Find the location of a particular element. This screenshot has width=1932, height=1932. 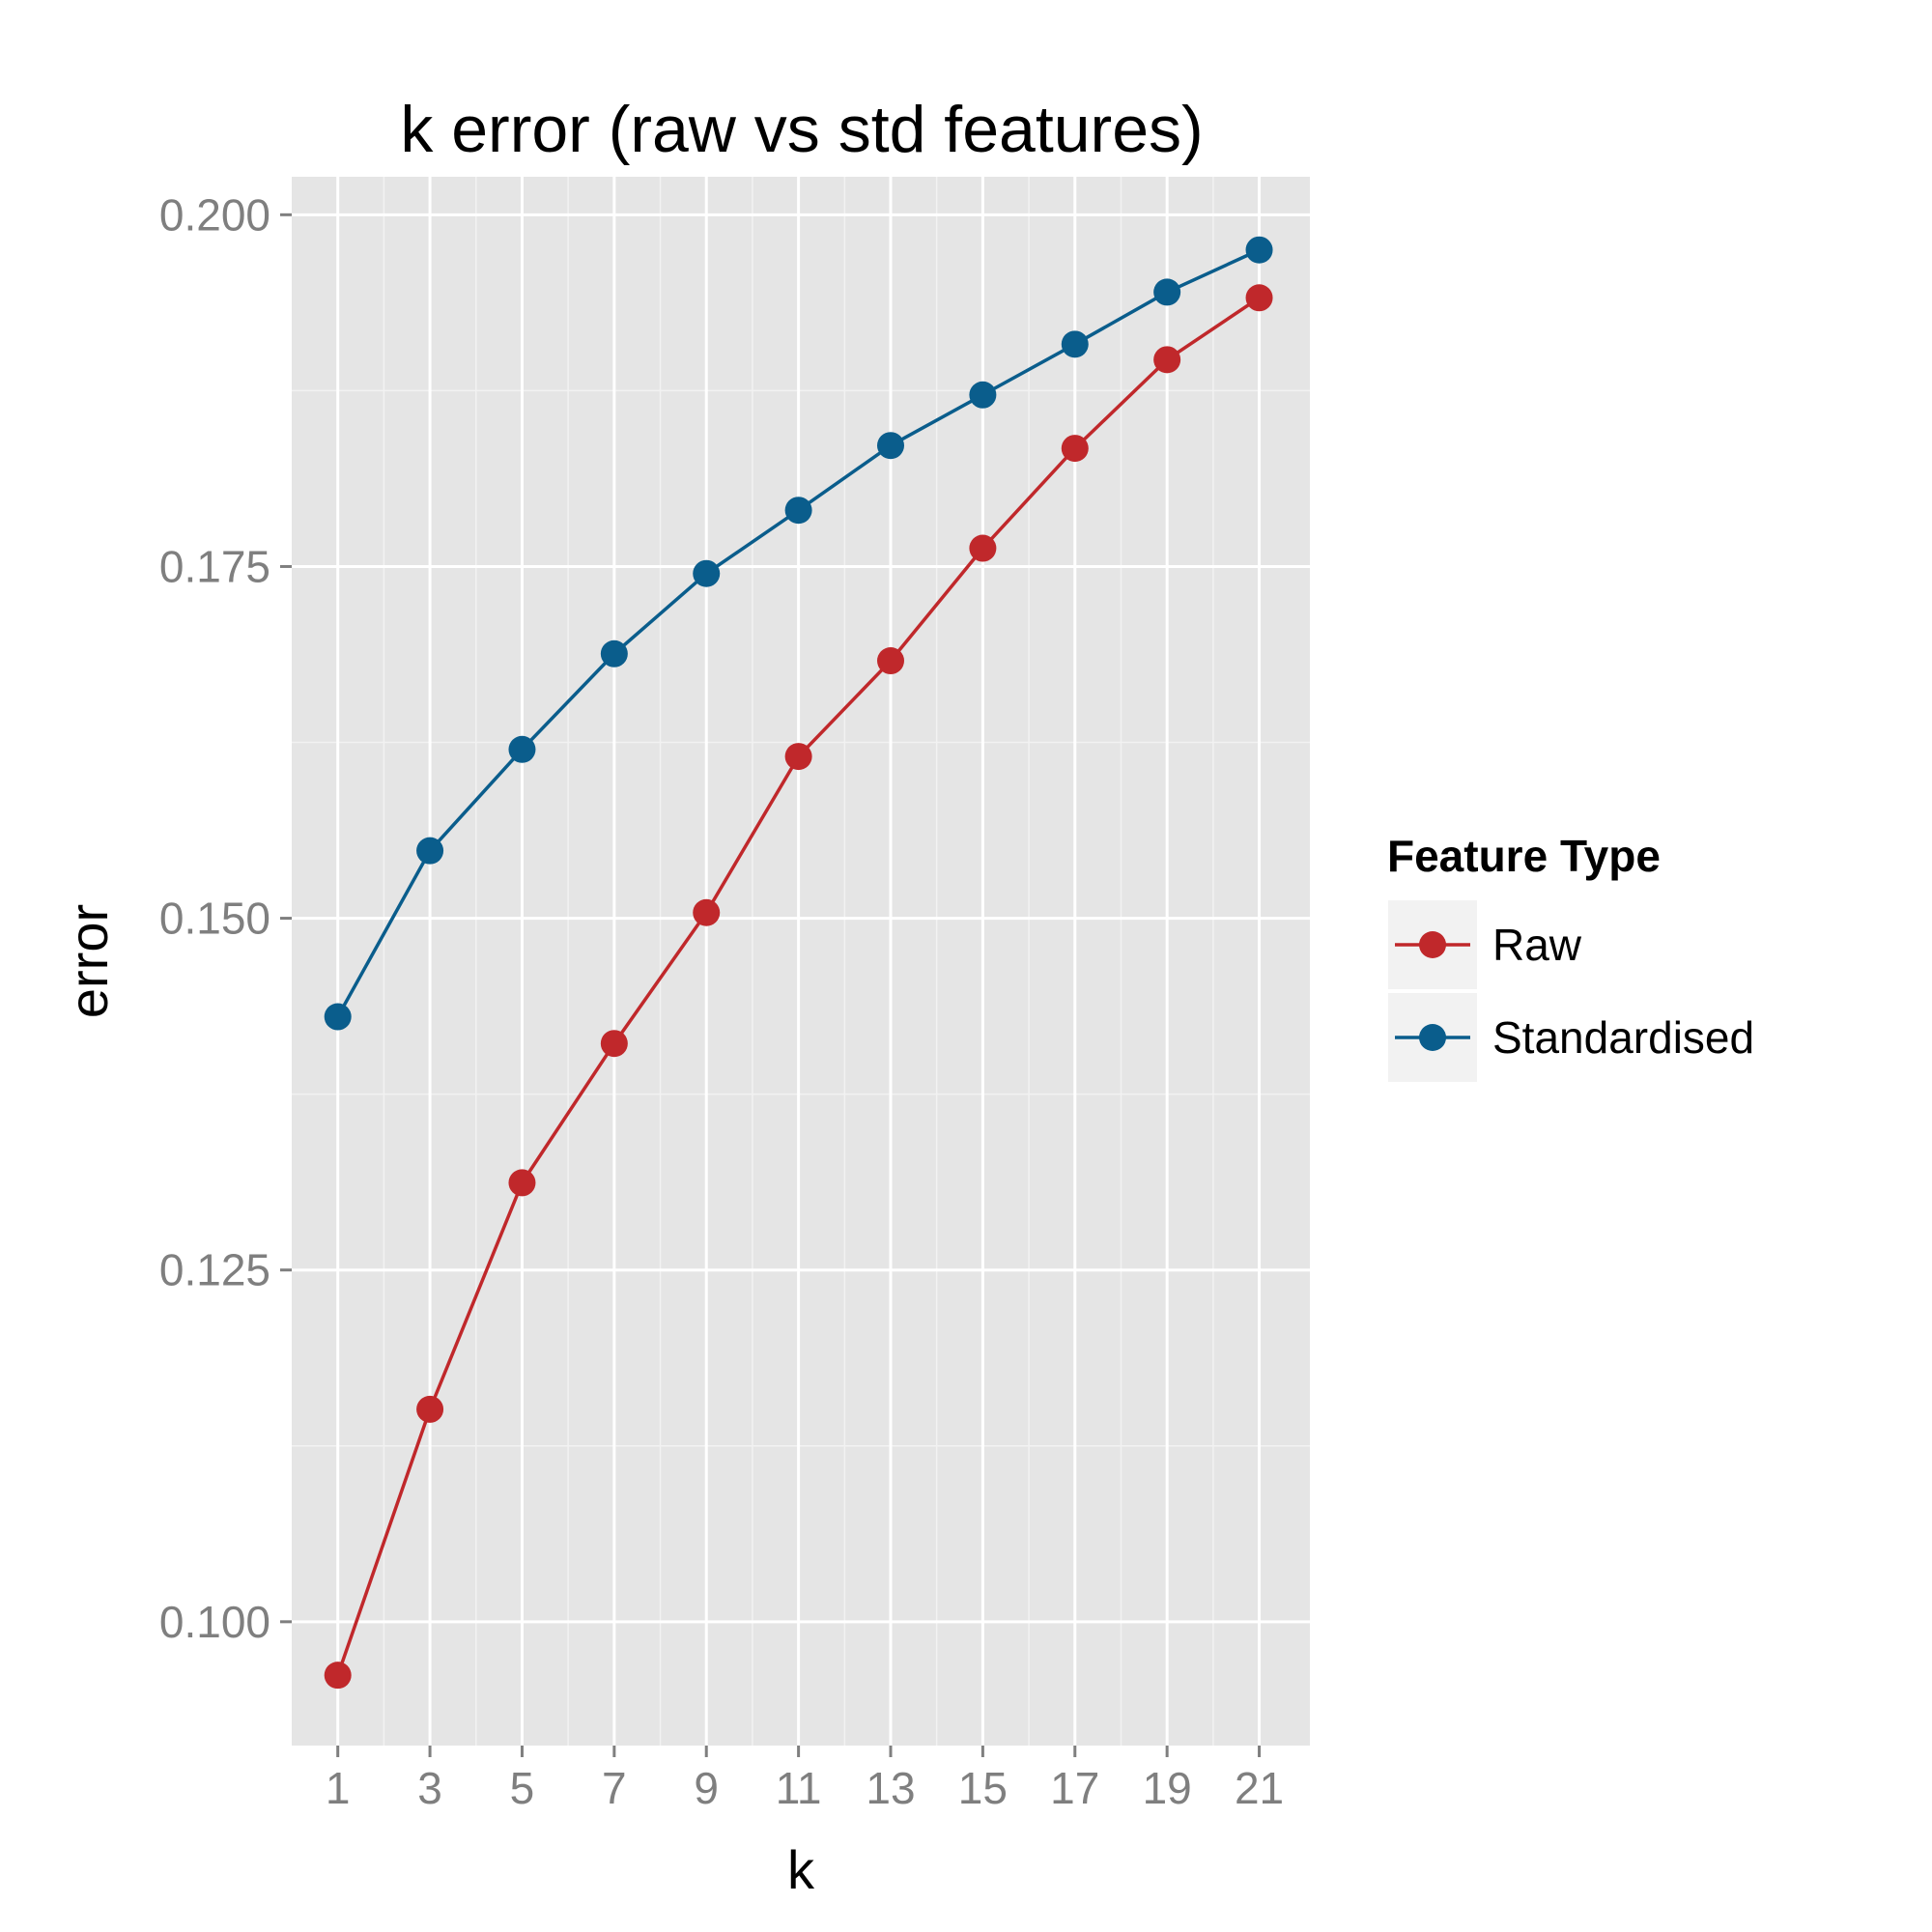

legend-items: Raw Standardised is located at coordinates (1571, 991).